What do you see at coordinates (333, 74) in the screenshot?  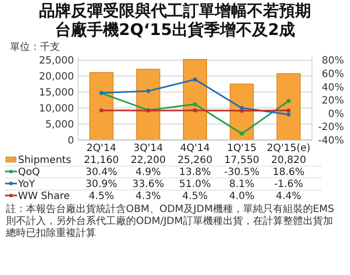 I see `y2-tick-label: 60%` at bounding box center [333, 74].